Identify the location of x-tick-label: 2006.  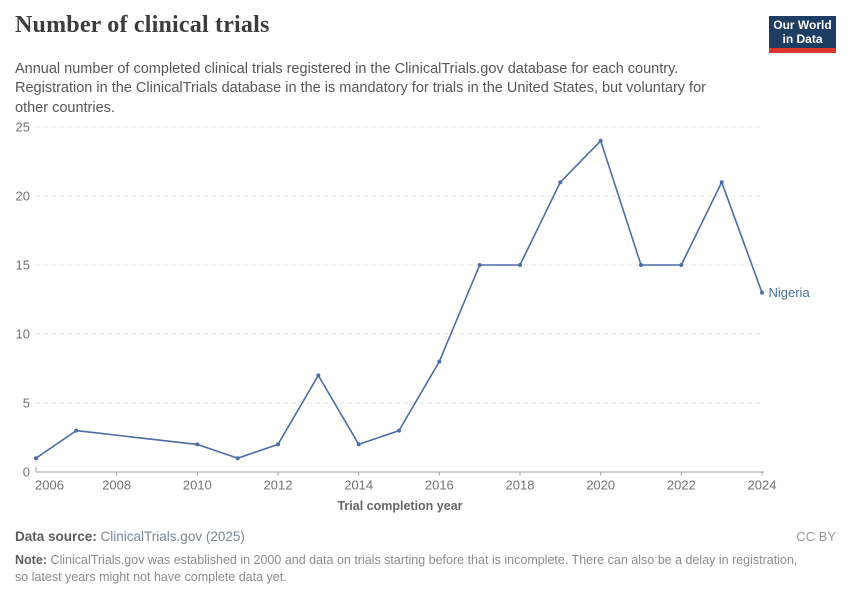
(49, 485).